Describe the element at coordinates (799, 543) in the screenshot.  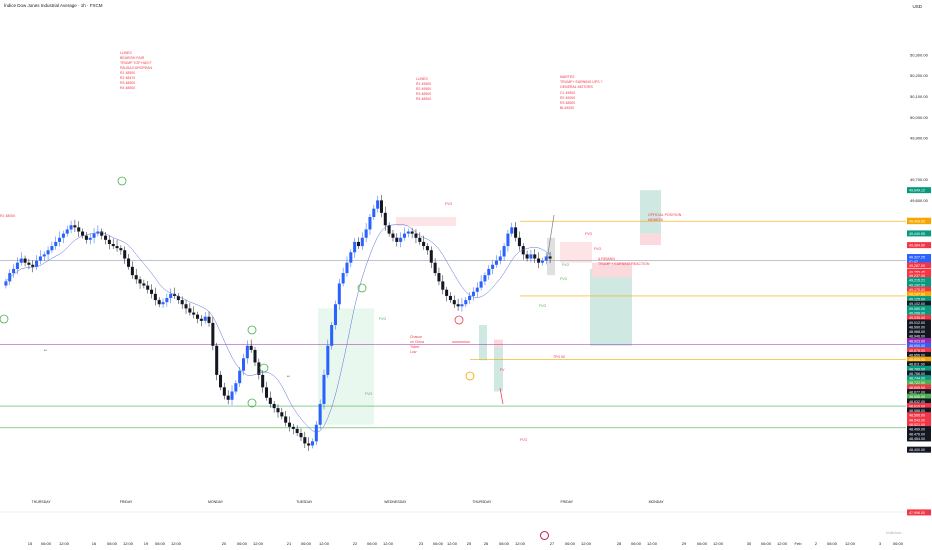
I see `time-tick-label: Feb` at that location.